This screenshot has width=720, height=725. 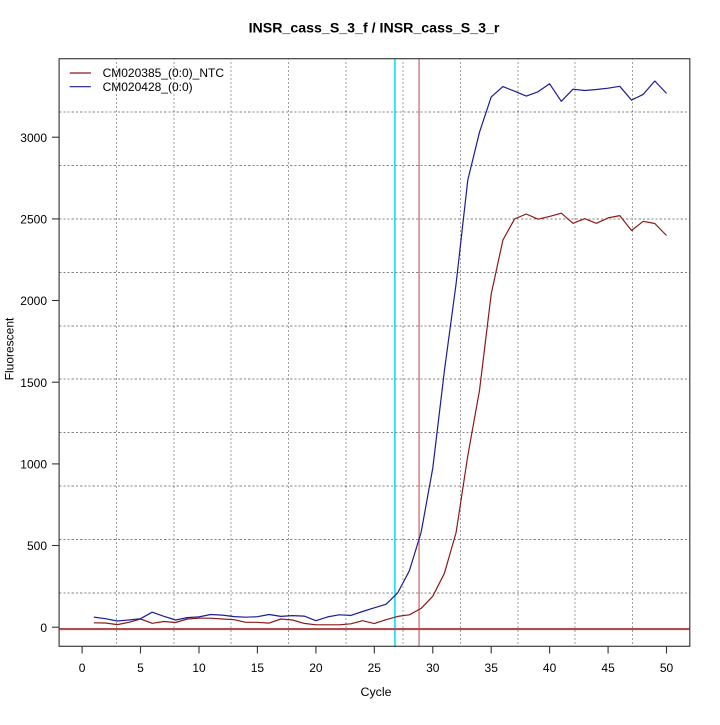 What do you see at coordinates (33, 383) in the screenshot?
I see `svg-text: 1500` at bounding box center [33, 383].